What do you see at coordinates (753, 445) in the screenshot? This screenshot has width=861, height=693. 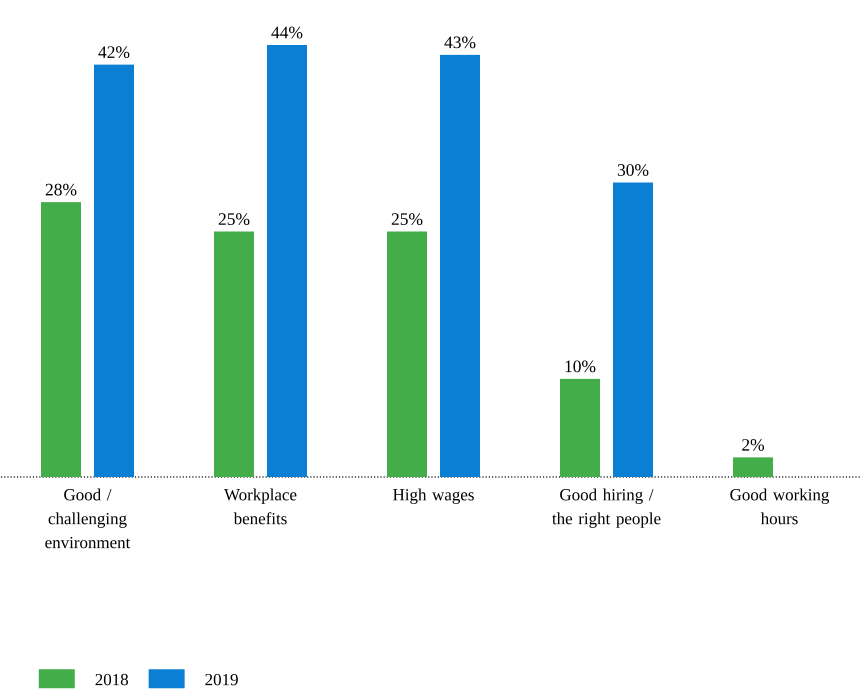 I see `data-label: 2%` at bounding box center [753, 445].